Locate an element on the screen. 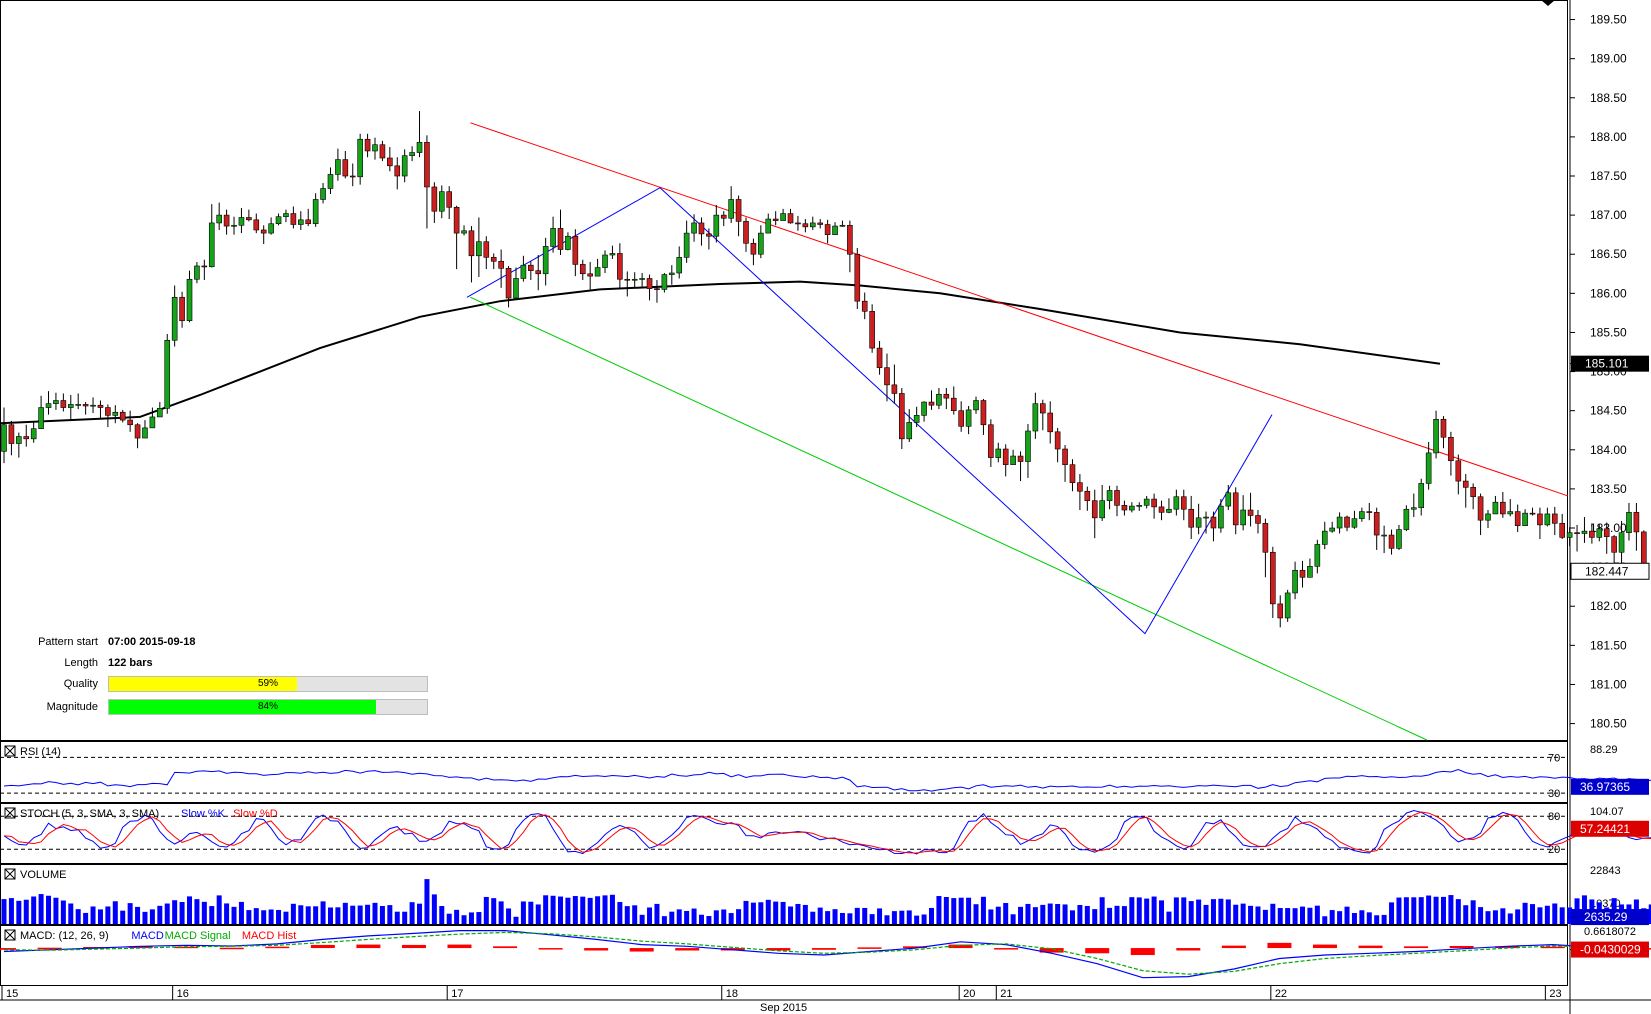 The height and width of the screenshot is (1014, 1651). x-axis-tick-label: 15 is located at coordinates (12, 994).